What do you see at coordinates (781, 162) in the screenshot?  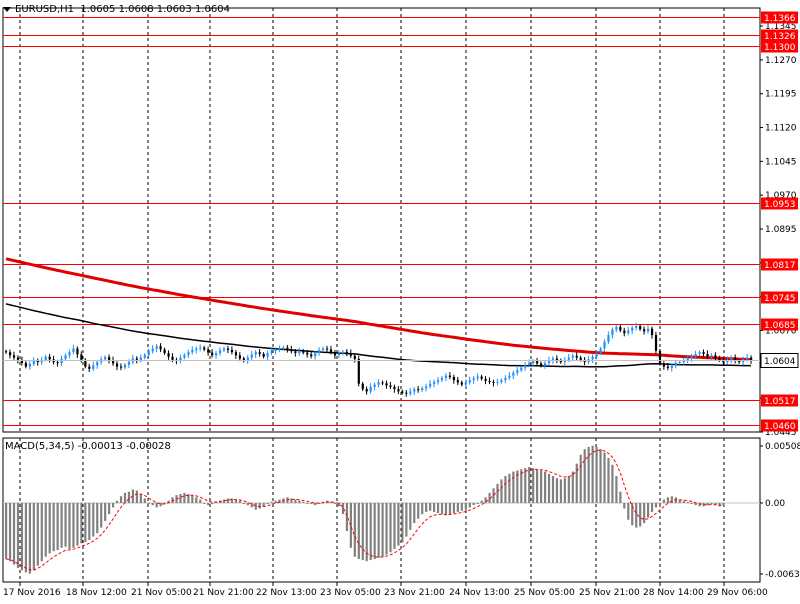 I see `price-tick-label: 1.1045` at bounding box center [781, 162].